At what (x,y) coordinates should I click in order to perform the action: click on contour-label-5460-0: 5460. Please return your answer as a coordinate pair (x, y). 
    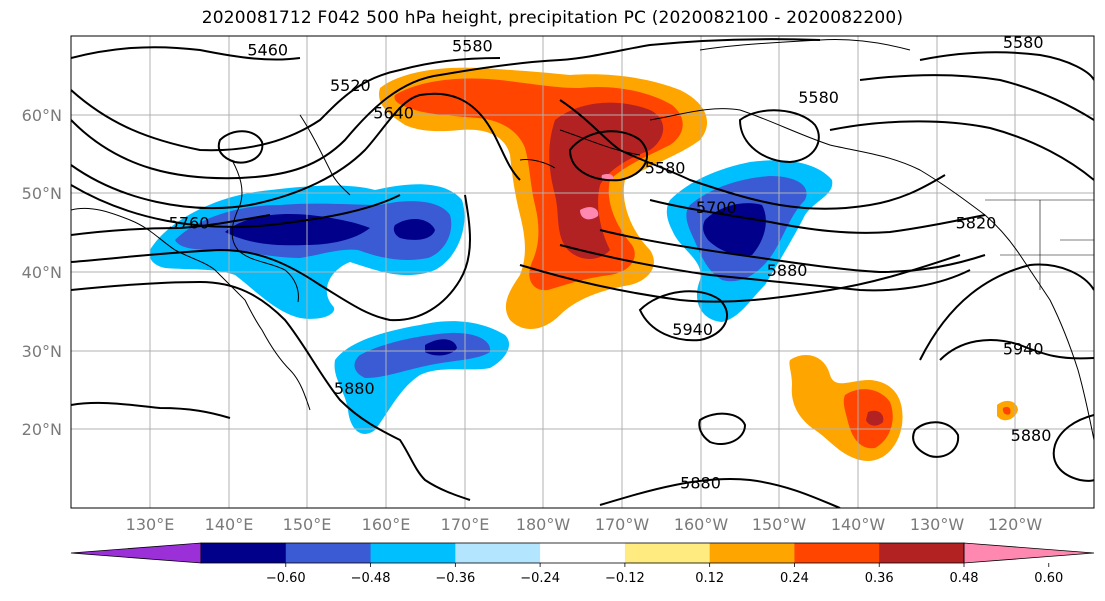
    Looking at the image, I should click on (267, 50).